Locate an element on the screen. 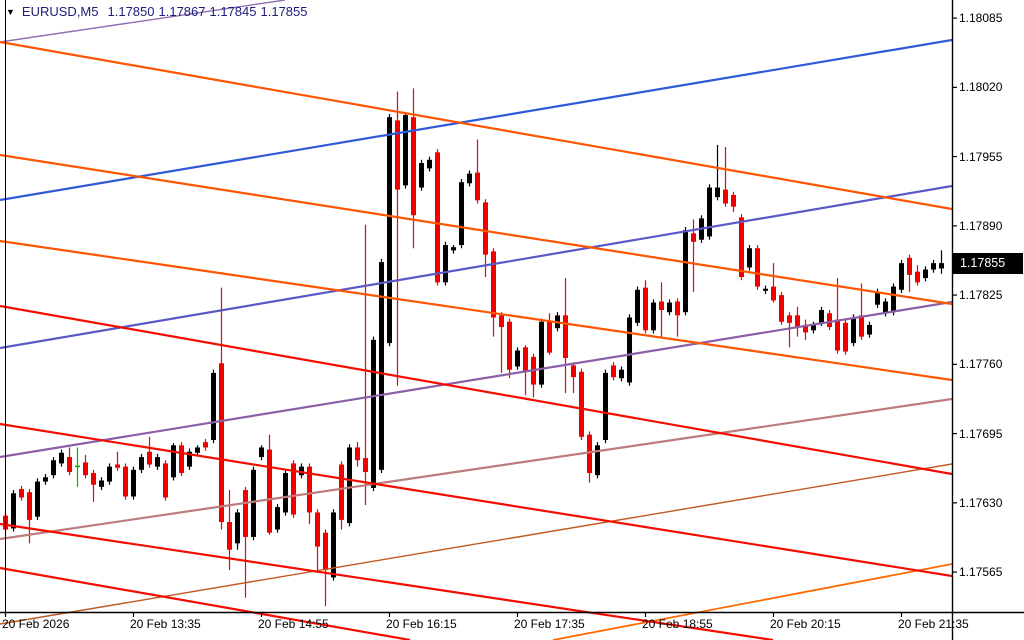 The image size is (1024, 640). open-value: 1.17850 is located at coordinates (131, 11).